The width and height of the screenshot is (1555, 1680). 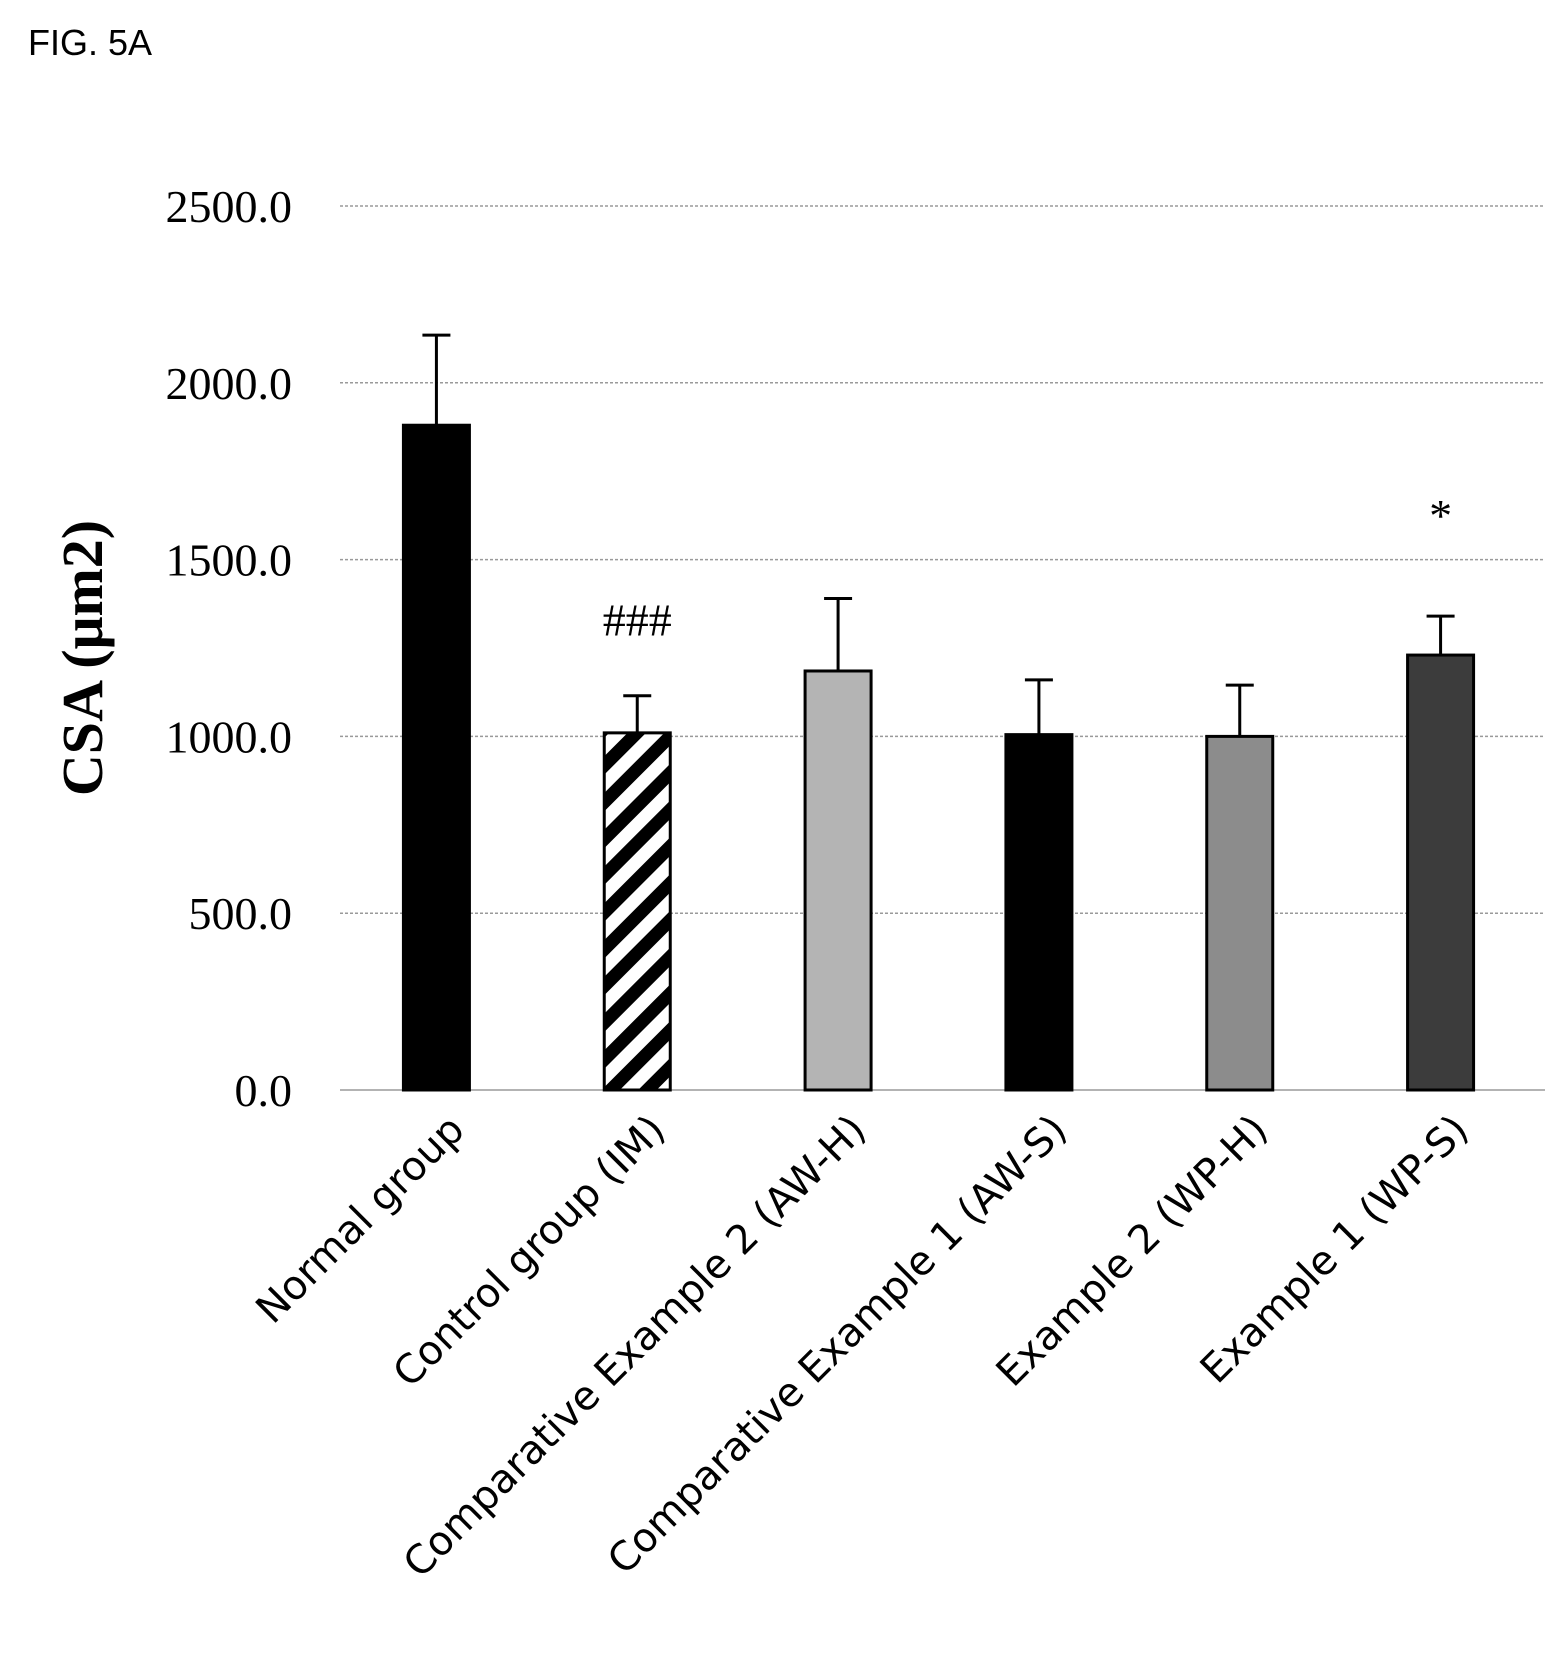 What do you see at coordinates (229, 648) in the screenshot?
I see `y-tick-labels: 0.0 500.0 1000.0 1500.0 2000.0 2500.0` at bounding box center [229, 648].